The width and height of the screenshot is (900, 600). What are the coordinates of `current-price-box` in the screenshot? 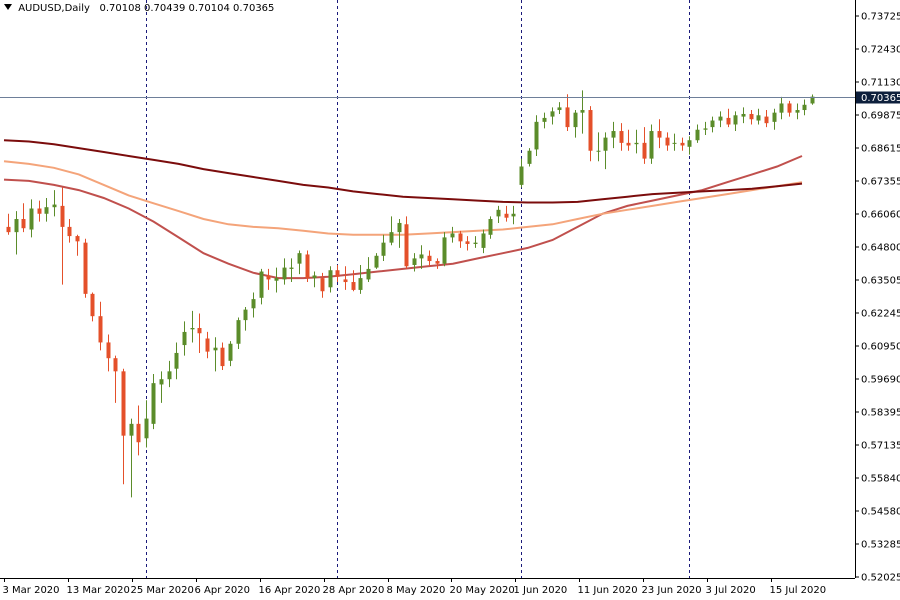 It's located at (878, 97).